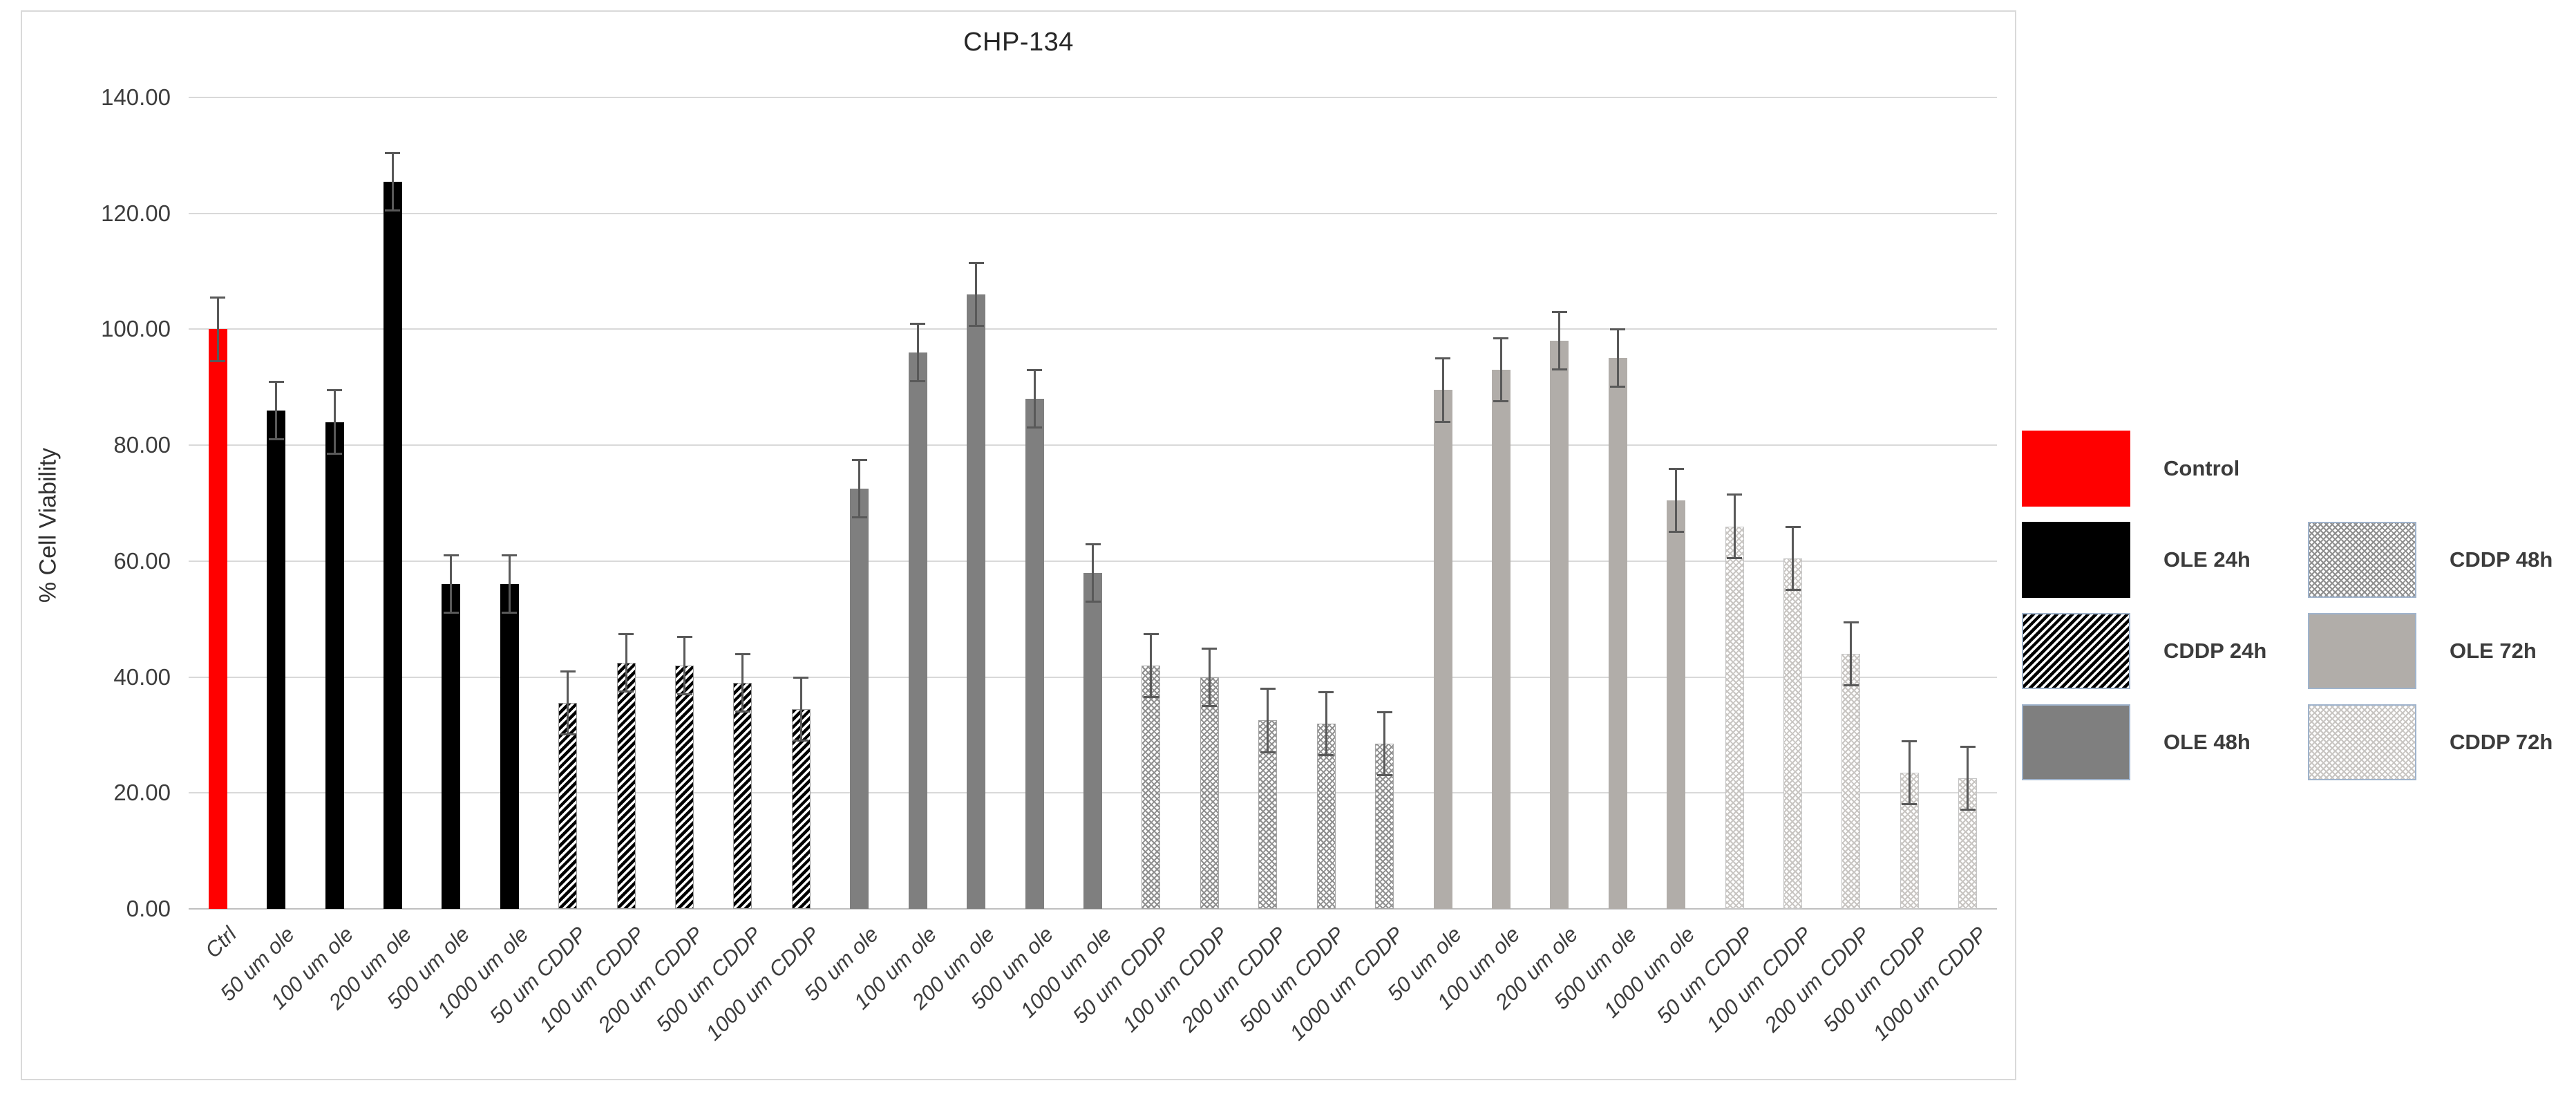  Describe the element at coordinates (1093, 97) in the screenshot. I see `gridline` at that location.